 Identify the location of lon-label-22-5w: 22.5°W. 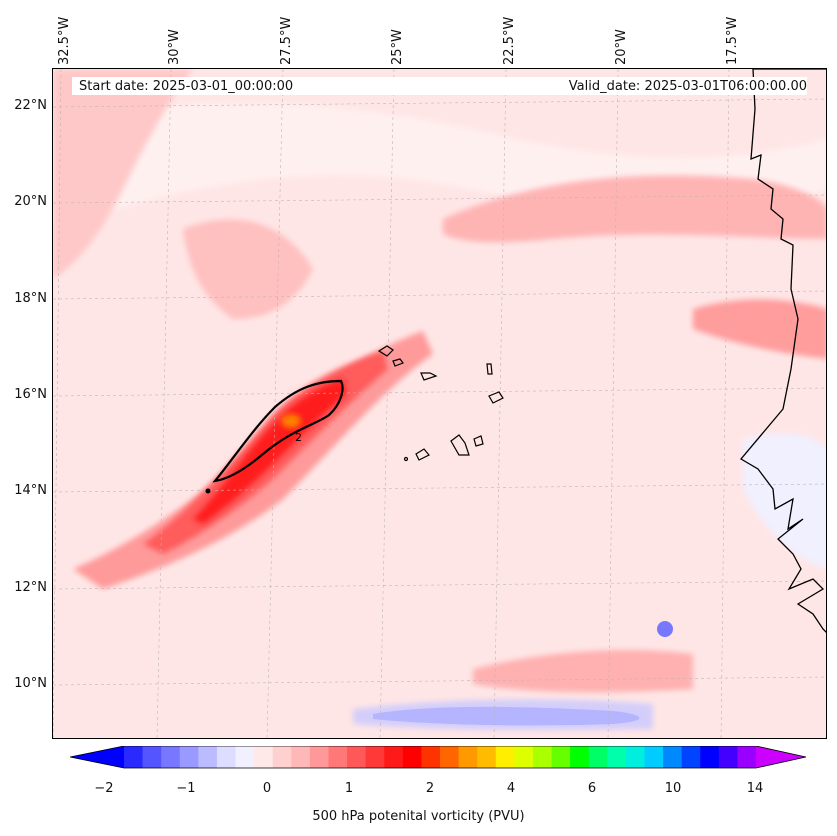
(509, 40).